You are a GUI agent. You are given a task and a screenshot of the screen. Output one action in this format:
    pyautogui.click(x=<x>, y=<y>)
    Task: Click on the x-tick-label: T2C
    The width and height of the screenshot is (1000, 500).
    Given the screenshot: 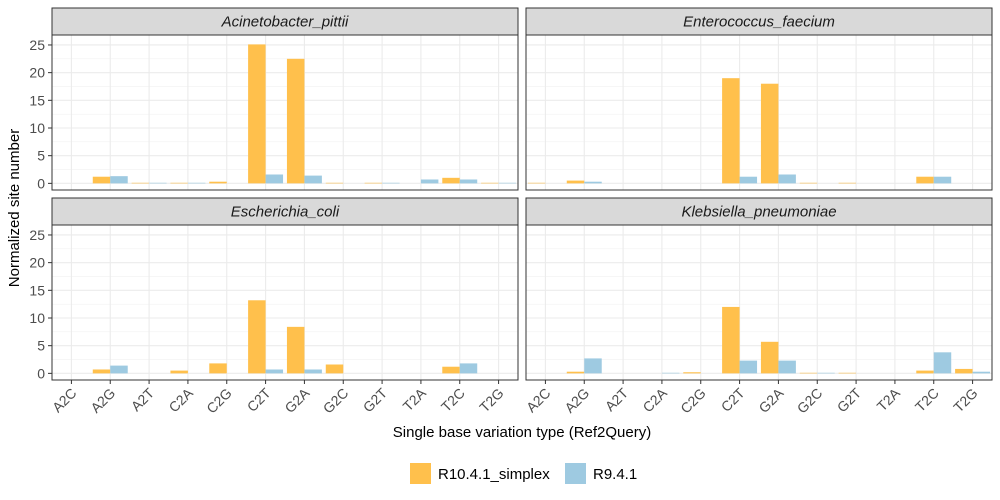 What is the action you would take?
    pyautogui.click(x=453, y=400)
    